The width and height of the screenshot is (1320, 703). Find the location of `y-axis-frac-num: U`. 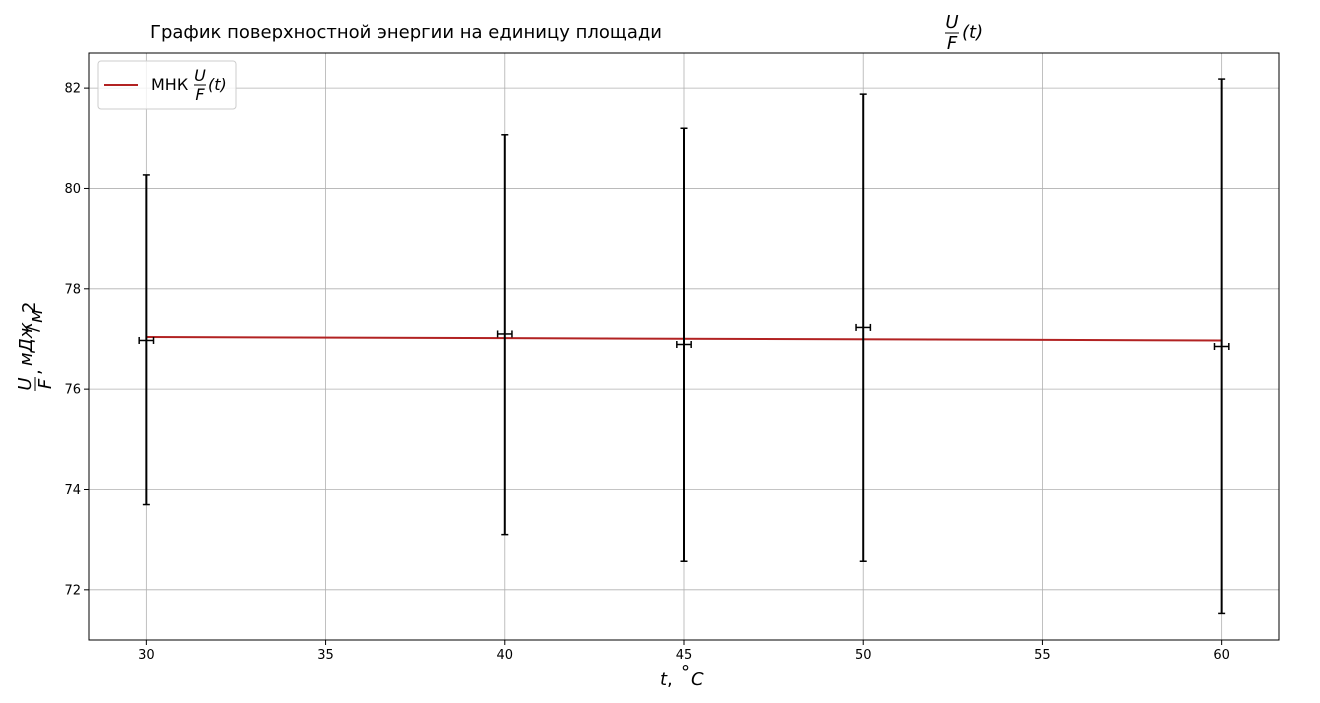

y-axis-frac-num: U is located at coordinates (25, 383).